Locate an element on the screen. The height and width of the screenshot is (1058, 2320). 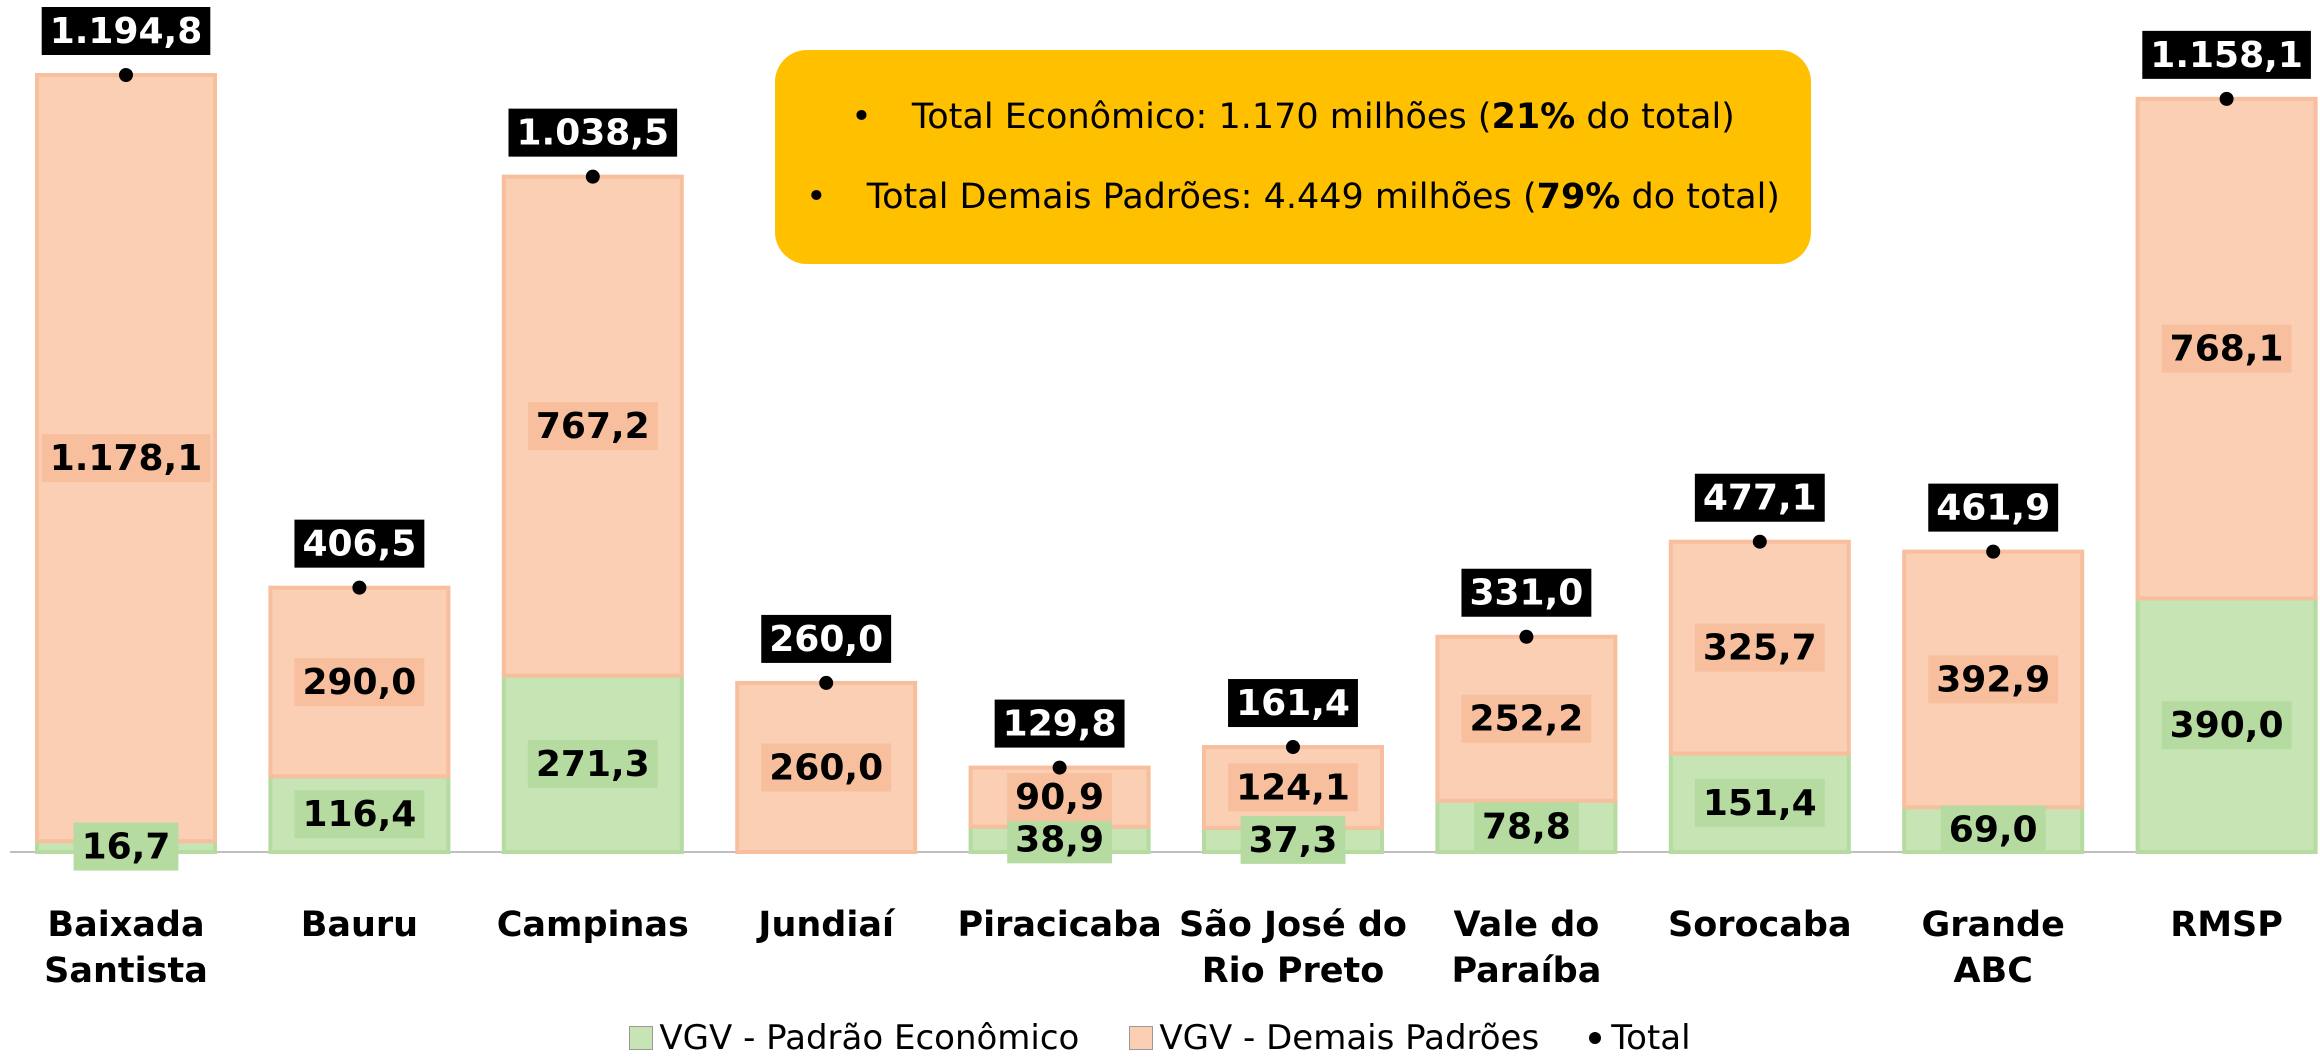
data-label-group: 406,5 is located at coordinates (359, 543).